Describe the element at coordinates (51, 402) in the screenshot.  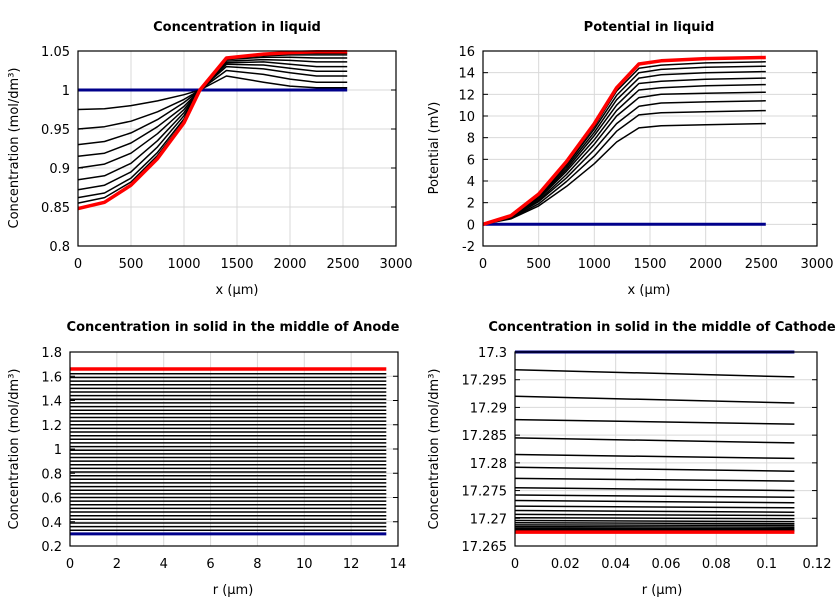
I see `y-tick-label: 1.4` at that location.